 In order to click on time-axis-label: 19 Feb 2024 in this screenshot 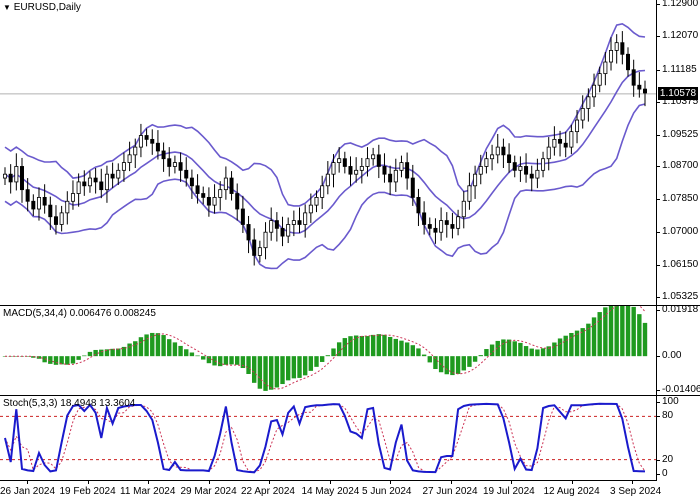, I will do `click(87, 491)`.